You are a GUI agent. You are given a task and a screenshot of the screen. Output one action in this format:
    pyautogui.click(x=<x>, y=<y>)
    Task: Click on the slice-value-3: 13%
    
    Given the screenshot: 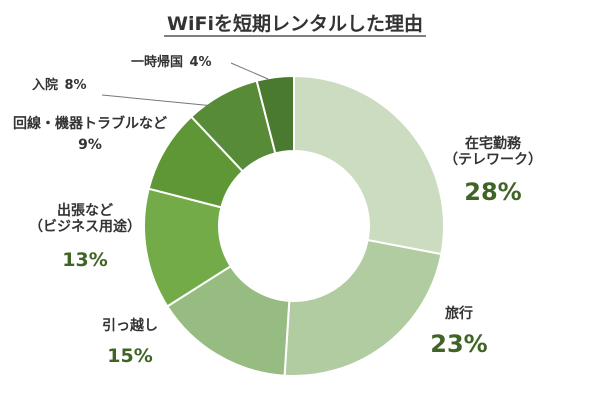 What is the action you would take?
    pyautogui.click(x=84, y=260)
    